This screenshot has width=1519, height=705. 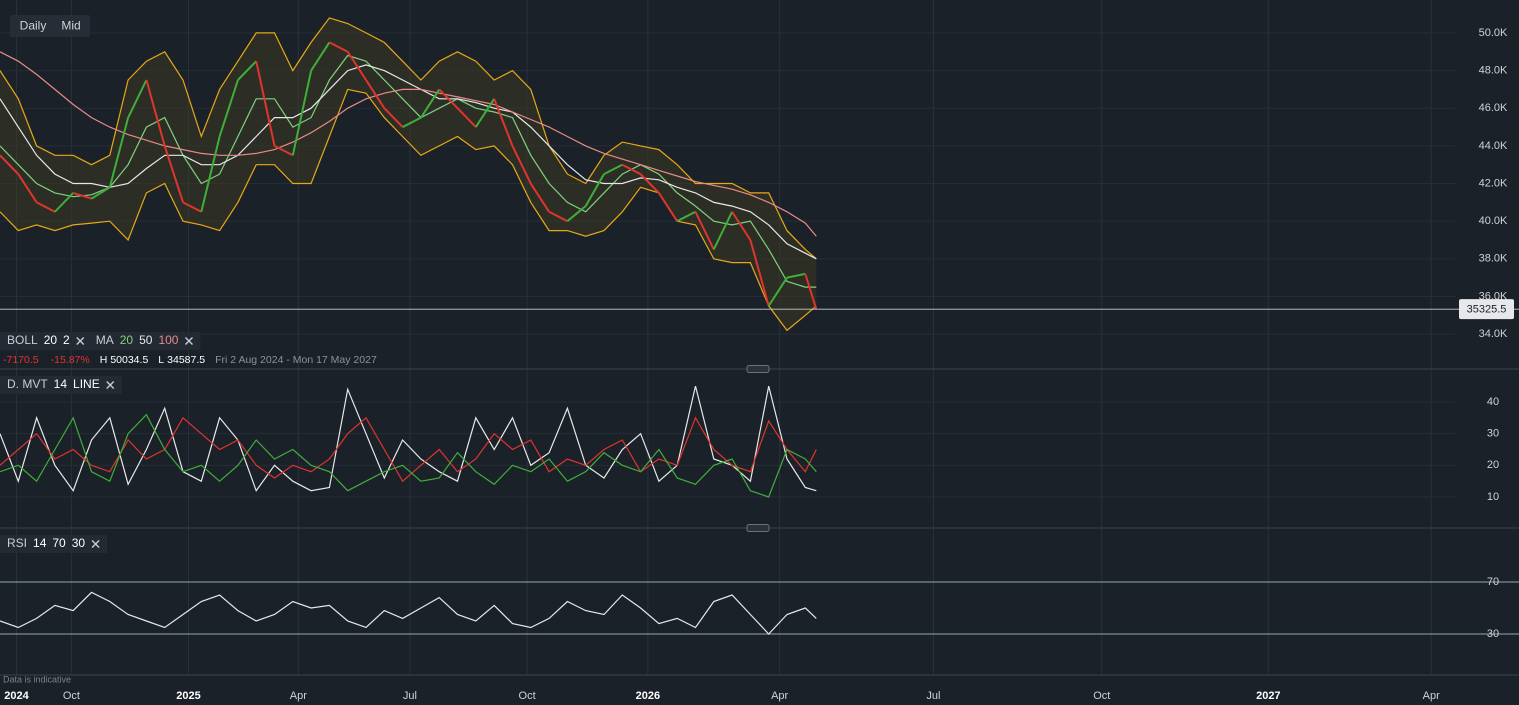 I want to click on y-tick-label: 40, so click(x=1493, y=402).